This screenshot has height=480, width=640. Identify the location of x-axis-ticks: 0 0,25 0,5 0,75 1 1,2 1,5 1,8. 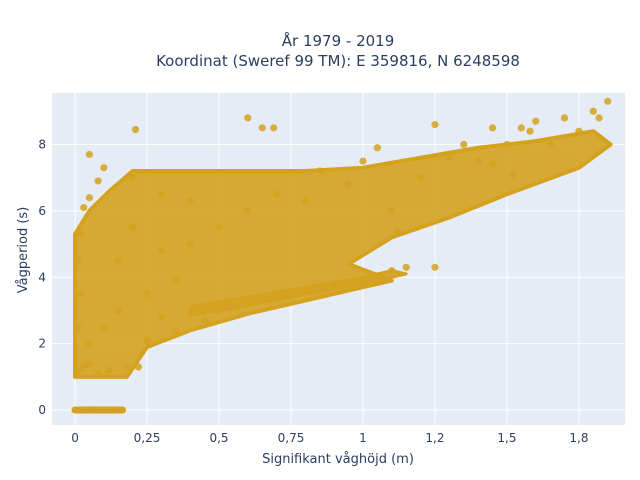
(329, 438).